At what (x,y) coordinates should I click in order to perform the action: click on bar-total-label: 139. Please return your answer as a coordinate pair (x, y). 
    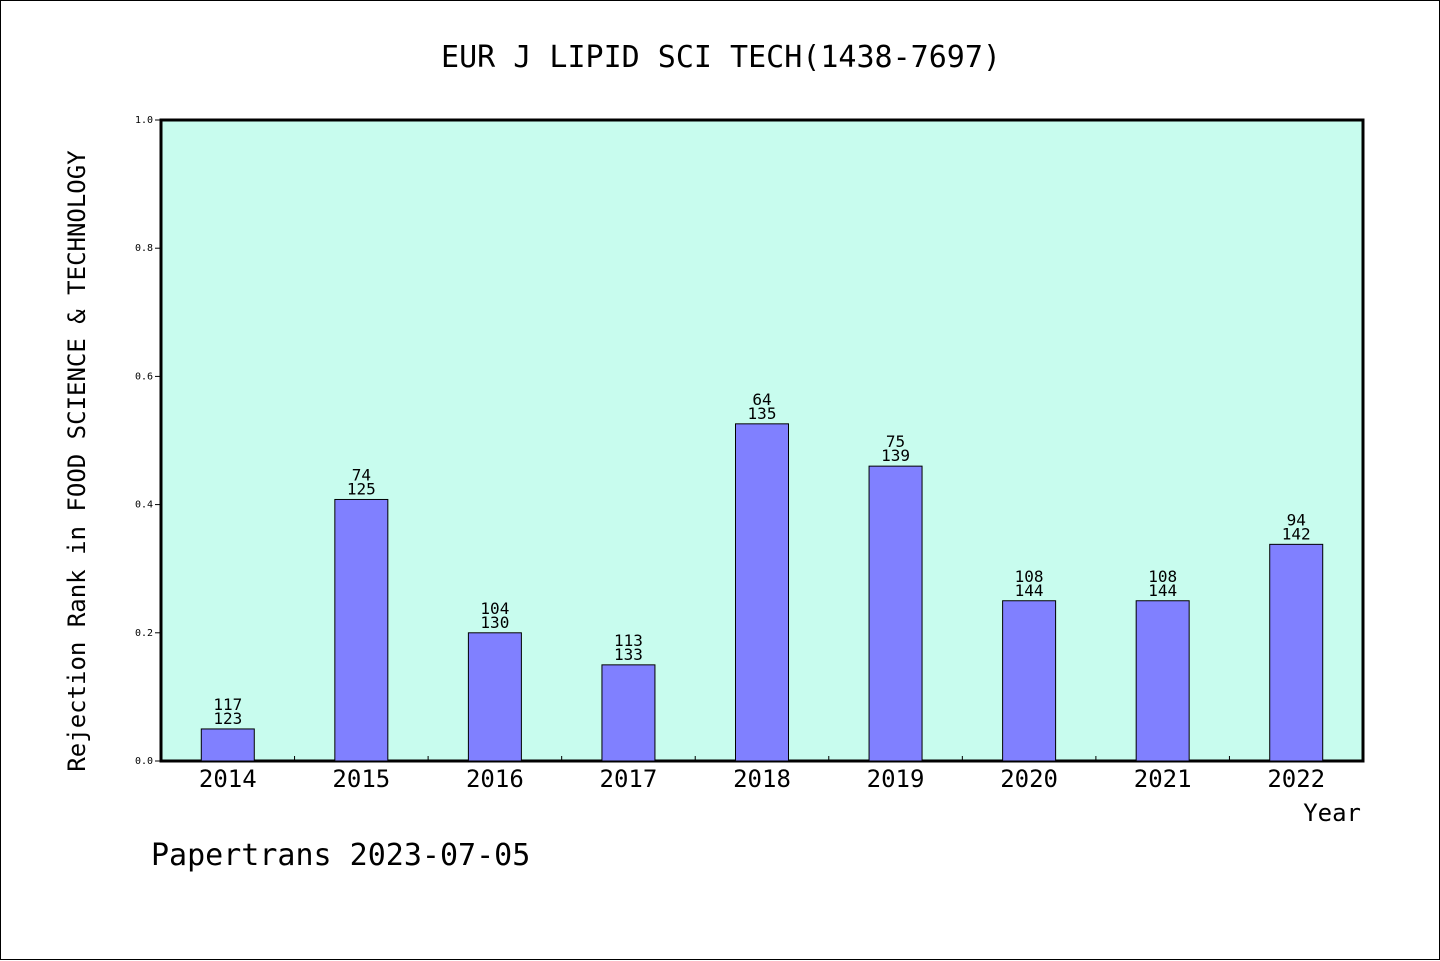
    Looking at the image, I should click on (895, 455).